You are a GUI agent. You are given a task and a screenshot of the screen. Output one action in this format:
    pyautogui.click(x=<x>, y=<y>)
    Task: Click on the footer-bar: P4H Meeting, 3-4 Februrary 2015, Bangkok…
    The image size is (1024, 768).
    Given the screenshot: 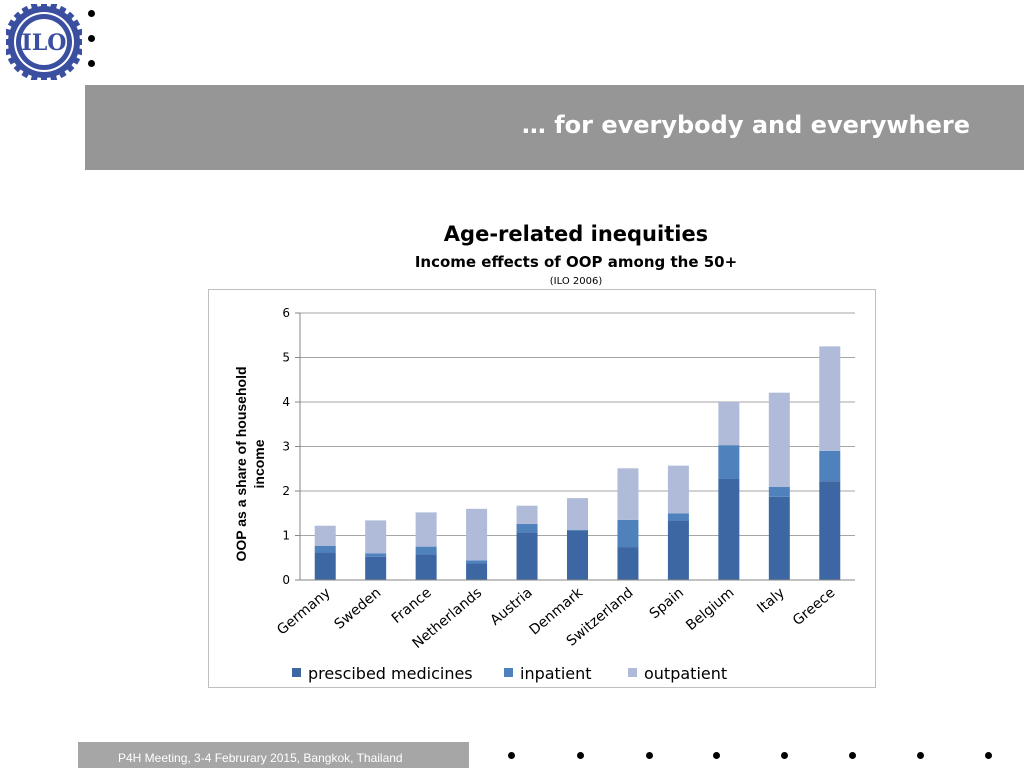 What is the action you would take?
    pyautogui.click(x=273, y=755)
    